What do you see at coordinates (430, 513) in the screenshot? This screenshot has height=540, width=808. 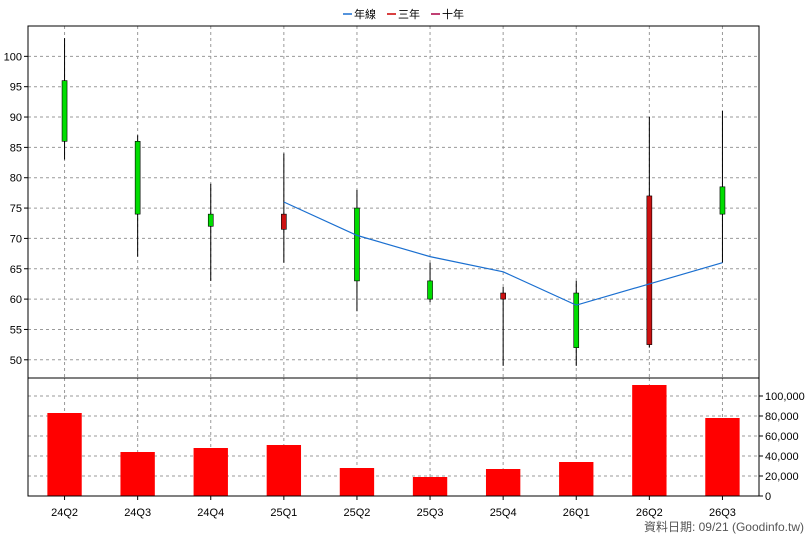 I see `x-tick-label: 25Q3` at bounding box center [430, 513].